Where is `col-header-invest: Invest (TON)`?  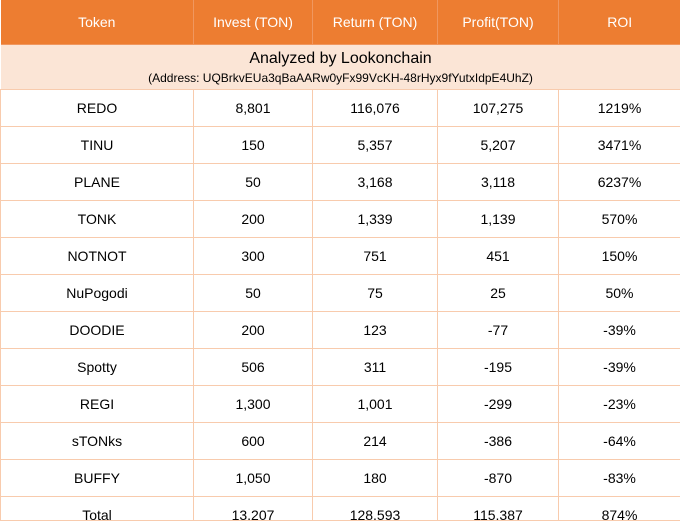 col-header-invest: Invest (TON) is located at coordinates (253, 22).